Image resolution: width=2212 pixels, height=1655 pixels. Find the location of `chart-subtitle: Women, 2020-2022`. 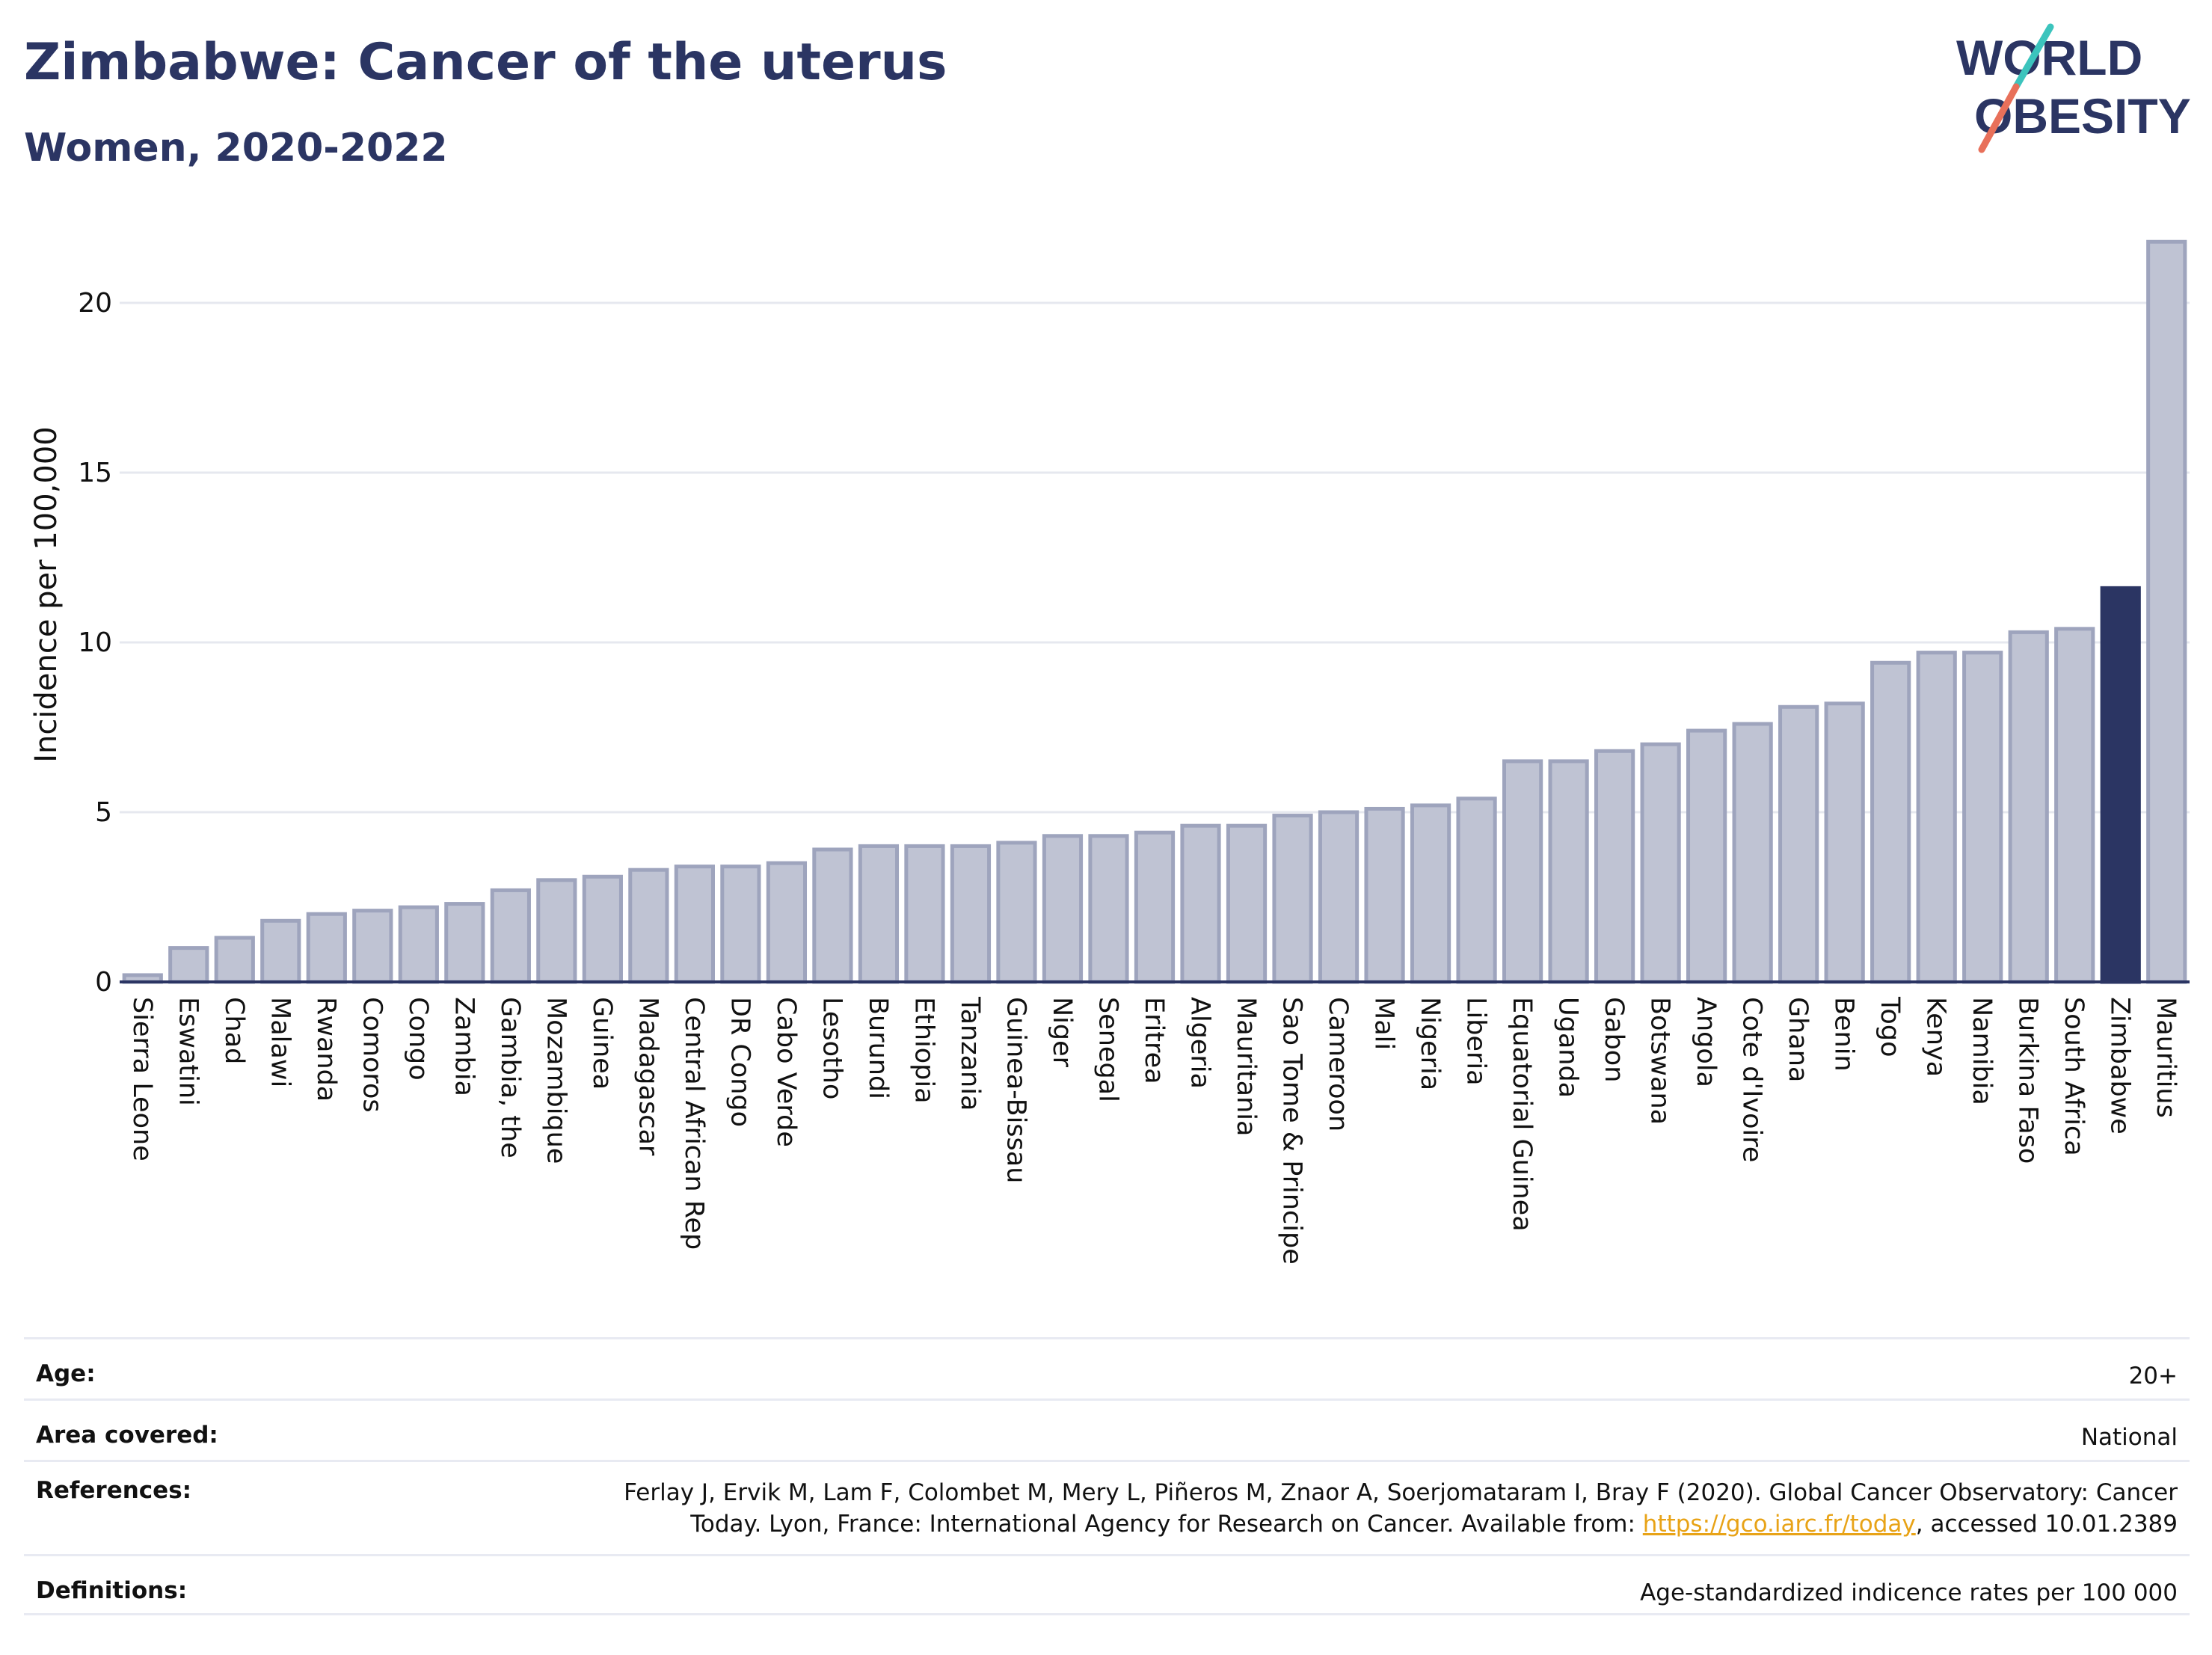

chart-subtitle: Women, 2020-2022 is located at coordinates (236, 148).